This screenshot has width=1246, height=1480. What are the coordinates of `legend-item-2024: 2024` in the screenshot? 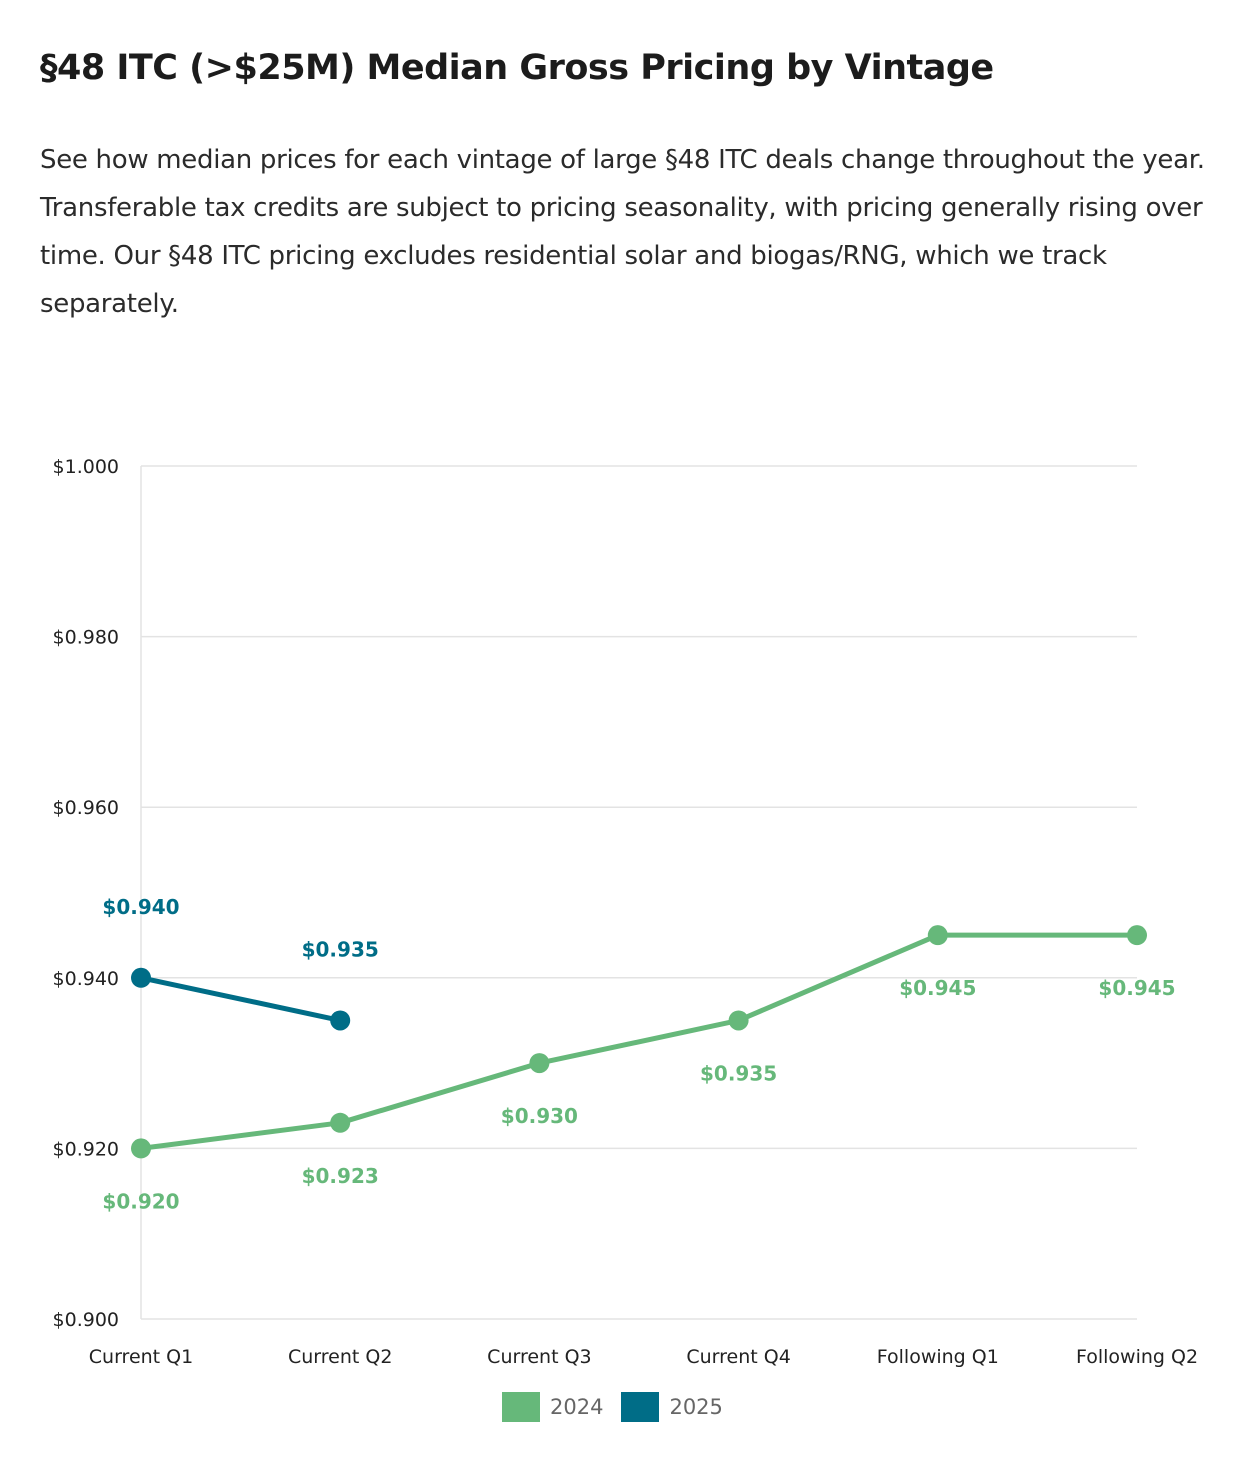 It's located at (552, 1407).